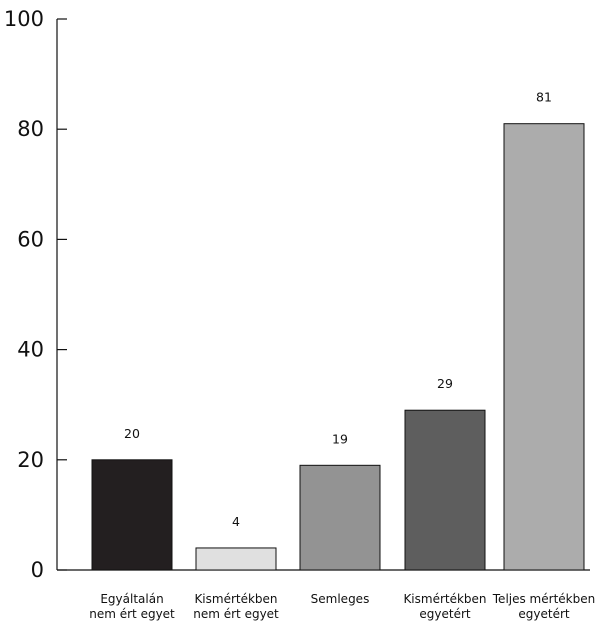 Image resolution: width=605 pixels, height=624 pixels. I want to click on data-label: 20, so click(132, 433).